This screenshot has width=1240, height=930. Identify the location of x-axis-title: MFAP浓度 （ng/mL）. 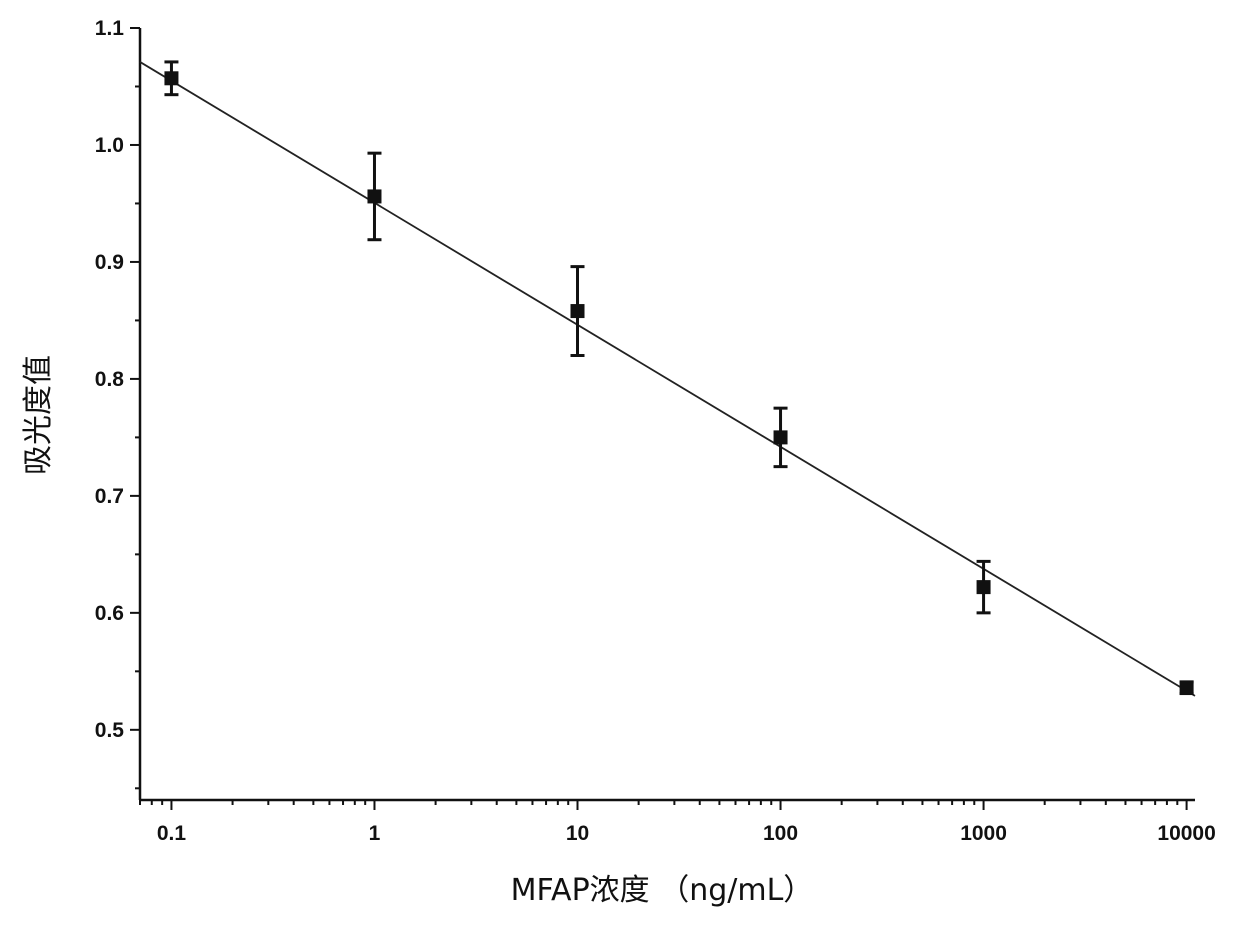
(662, 890).